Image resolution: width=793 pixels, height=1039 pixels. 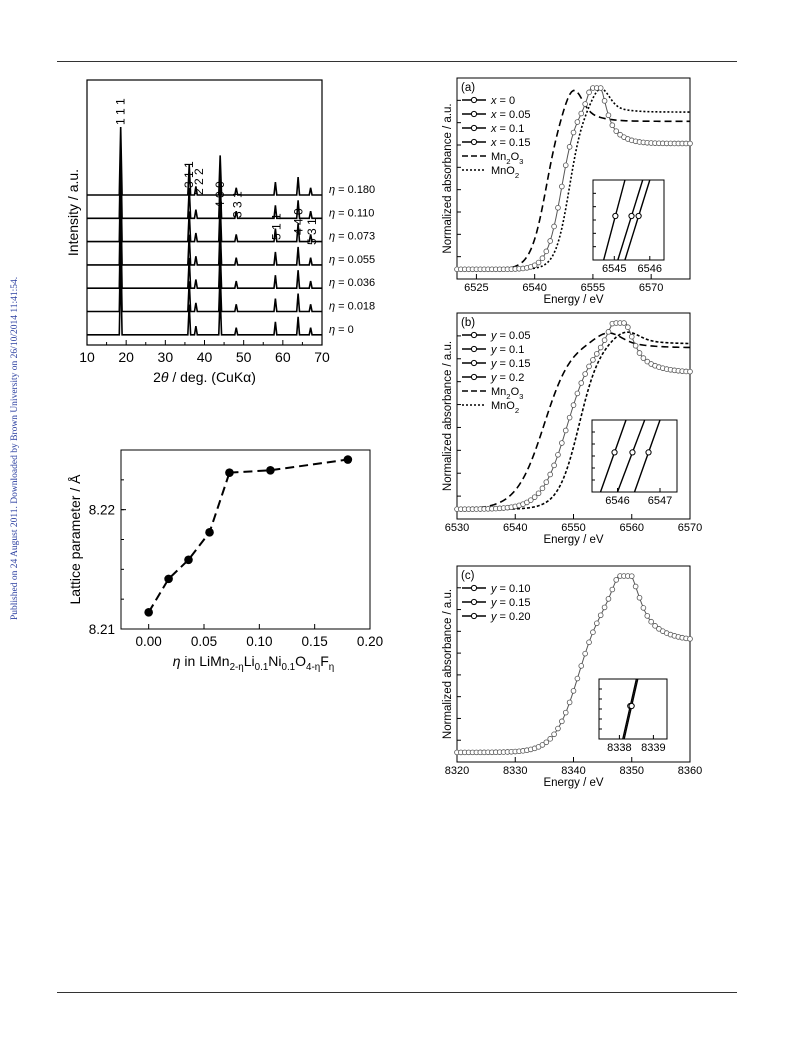 What do you see at coordinates (189, 174) in the screenshot?
I see `xrd-peak-label: 3 1 1` at bounding box center [189, 174].